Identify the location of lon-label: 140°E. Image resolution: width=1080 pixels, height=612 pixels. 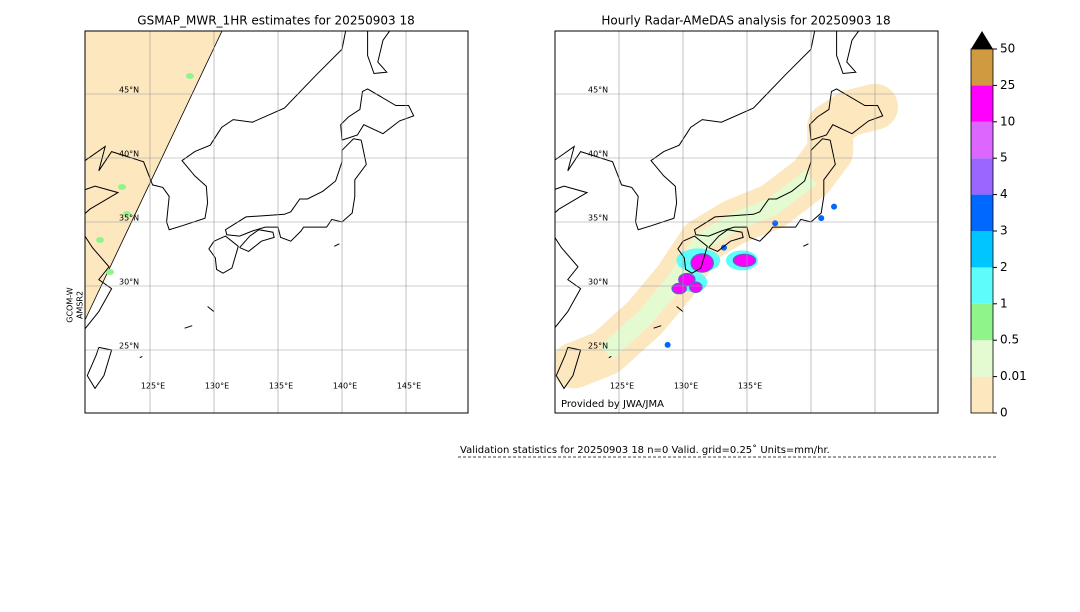
(345, 386).